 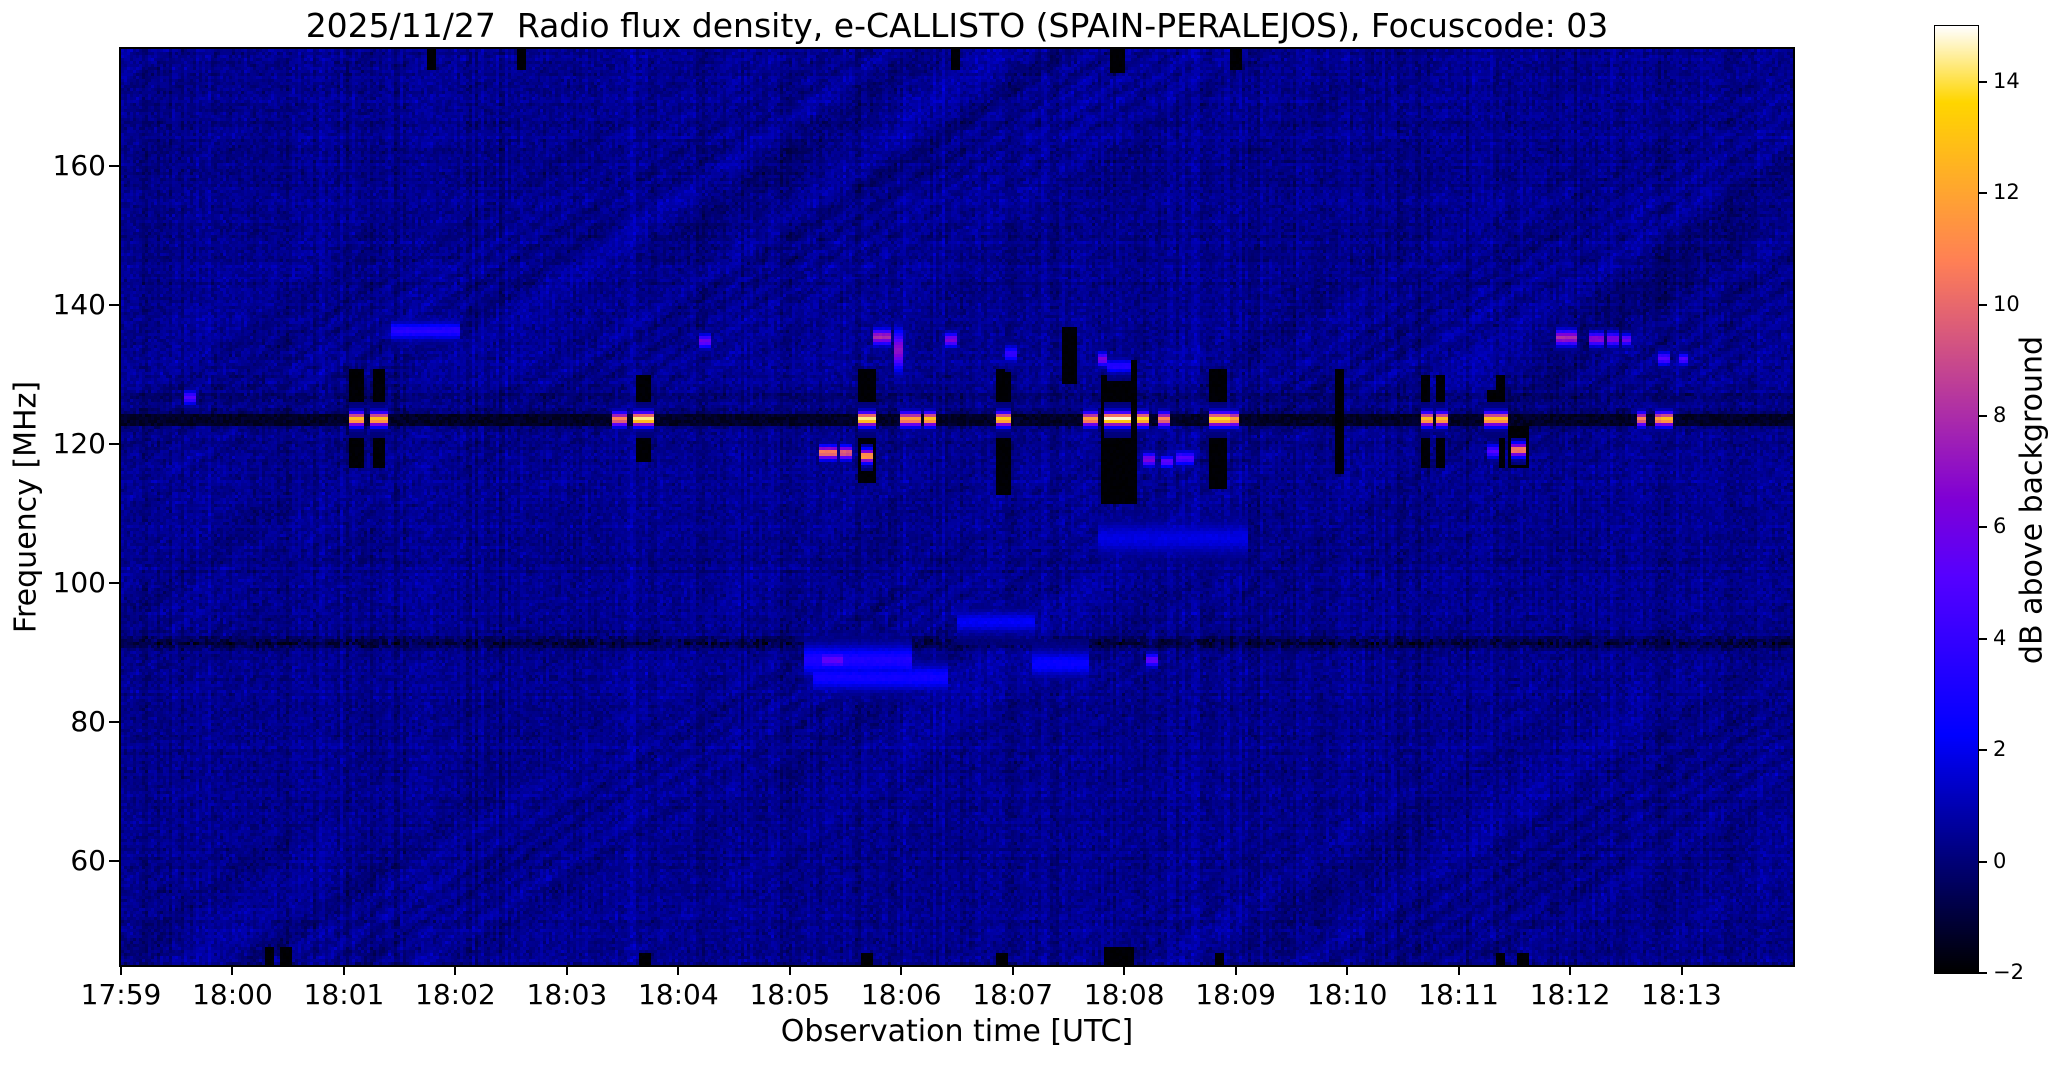 What do you see at coordinates (567, 994) in the screenshot?
I see `x-tick-label: 18:03` at bounding box center [567, 994].